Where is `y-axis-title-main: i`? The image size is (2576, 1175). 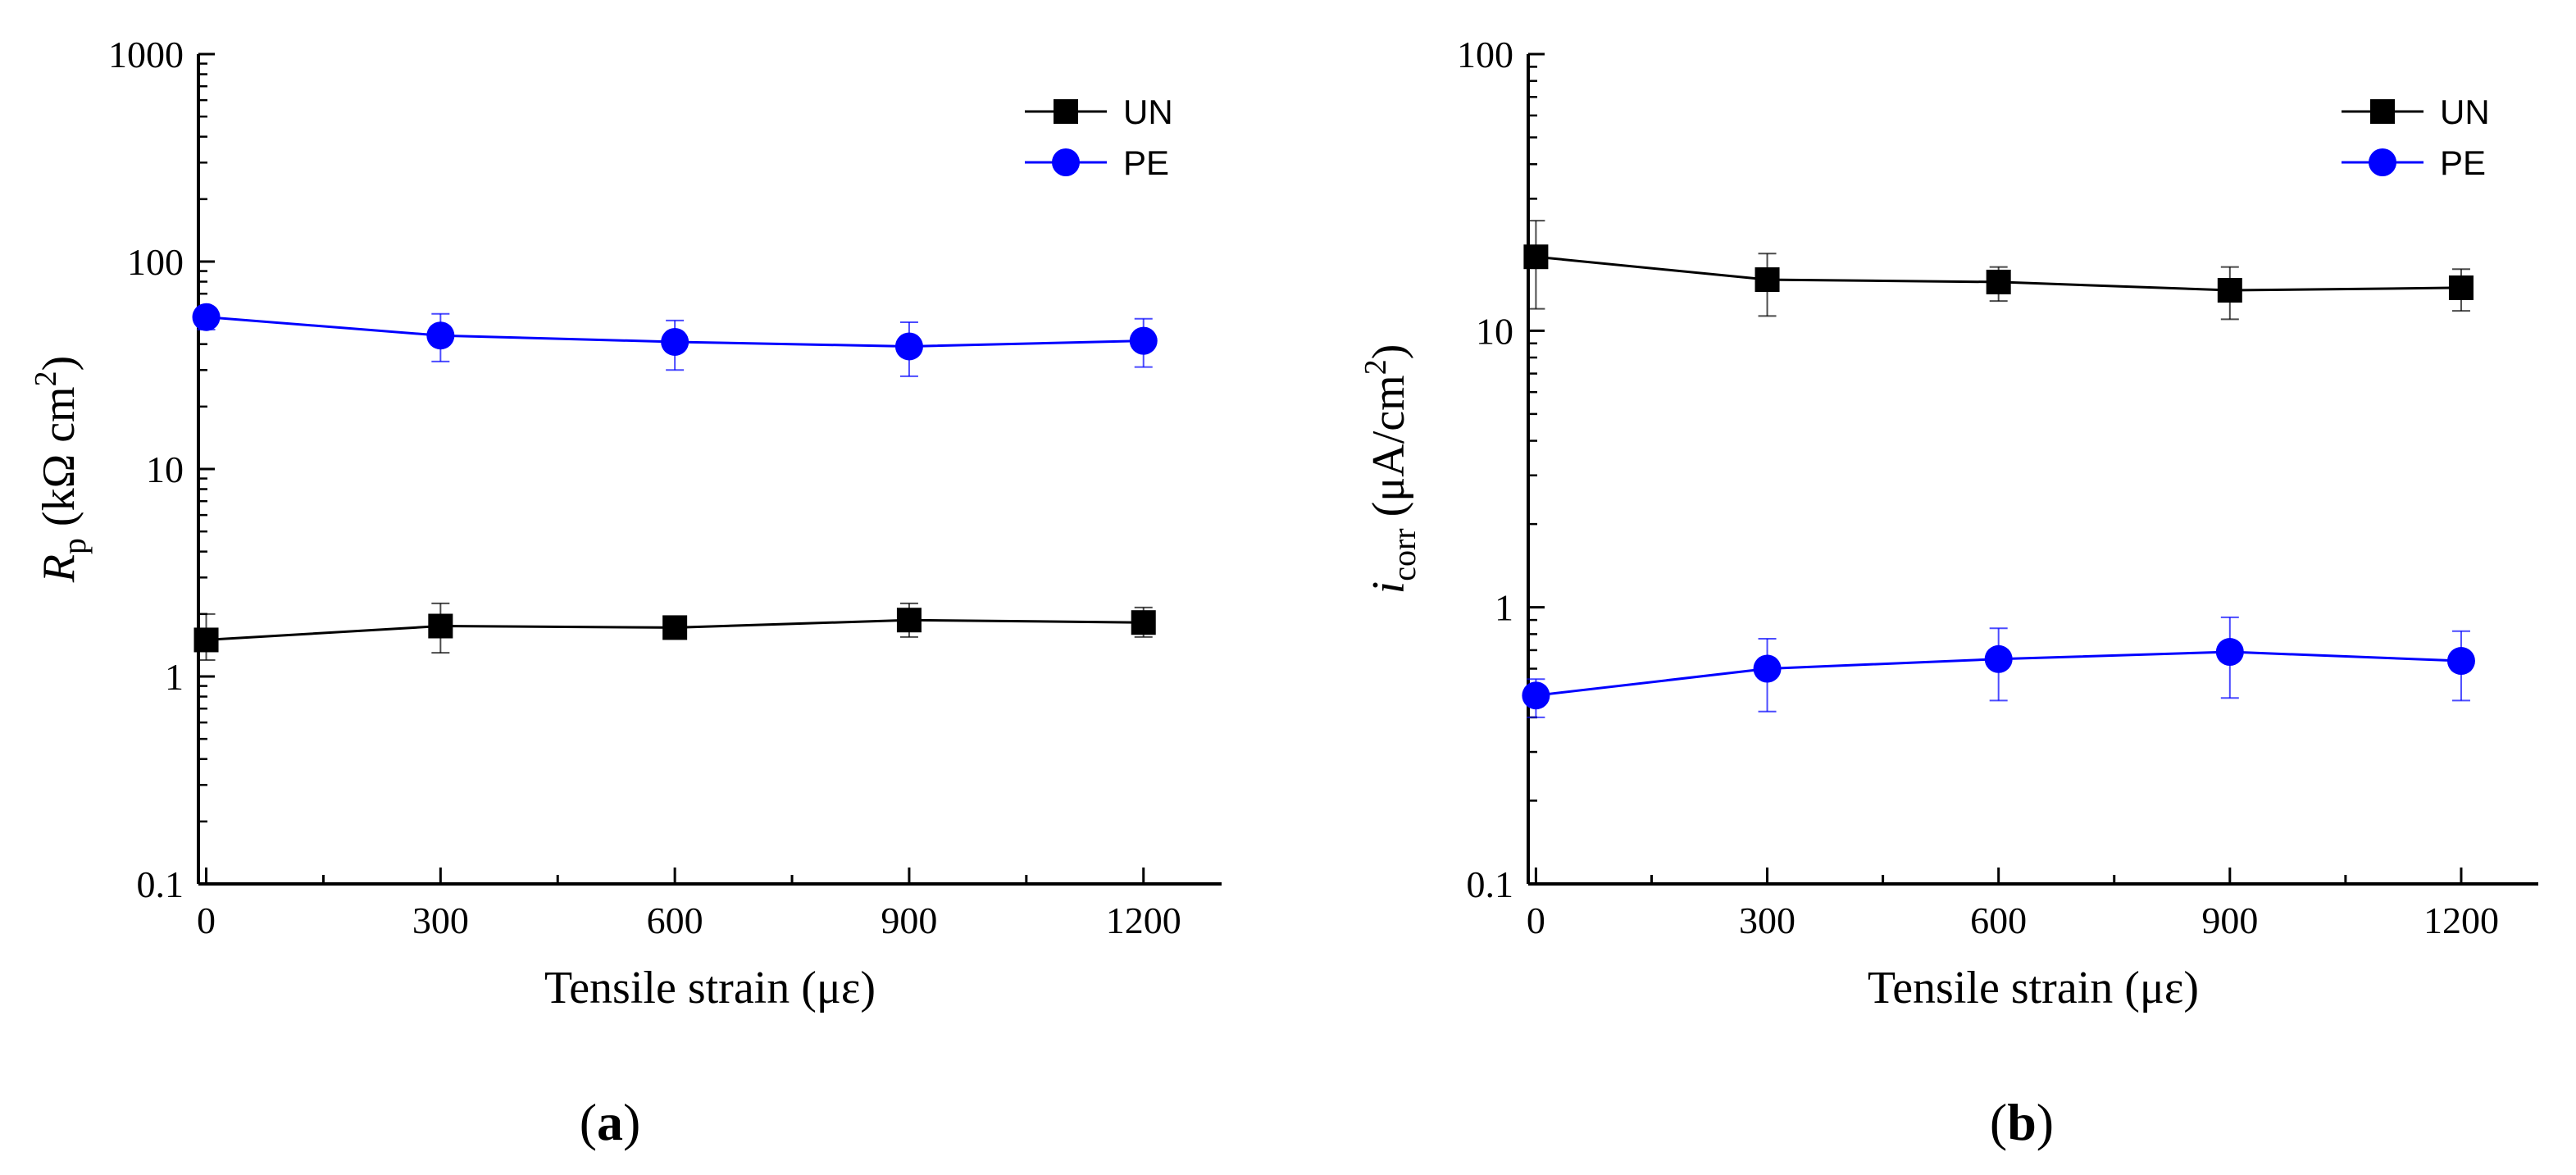
y-axis-title-main: i is located at coordinates (1388, 587).